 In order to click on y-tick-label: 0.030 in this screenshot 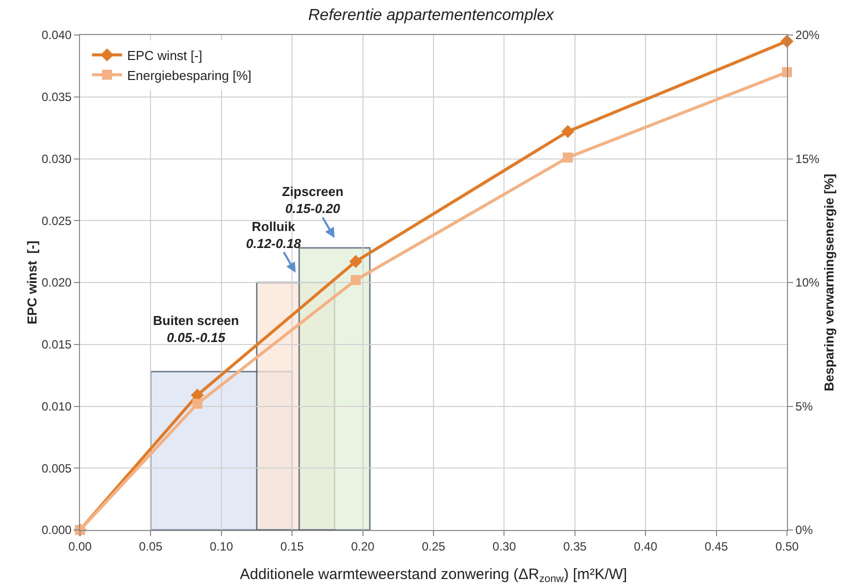, I will do `click(57, 159)`.